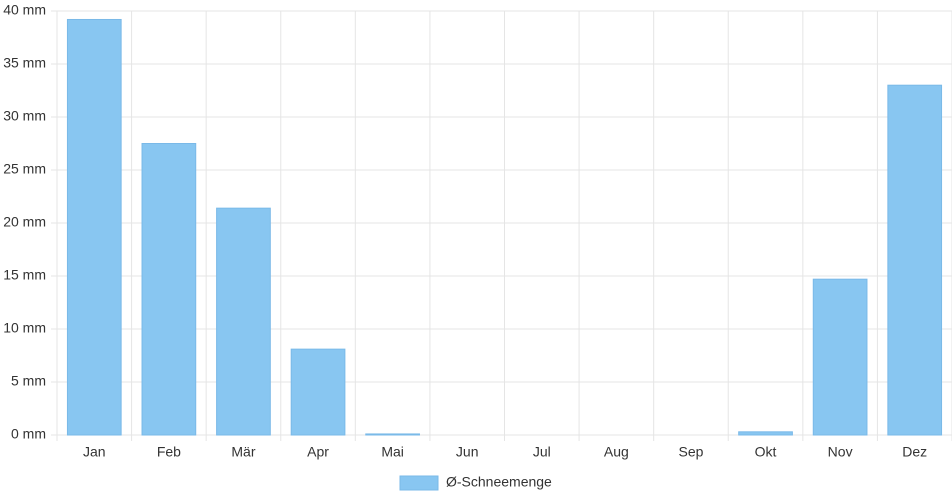 This screenshot has width=952, height=500. Describe the element at coordinates (24, 116) in the screenshot. I see `y-tick-label: 30 mm` at that location.